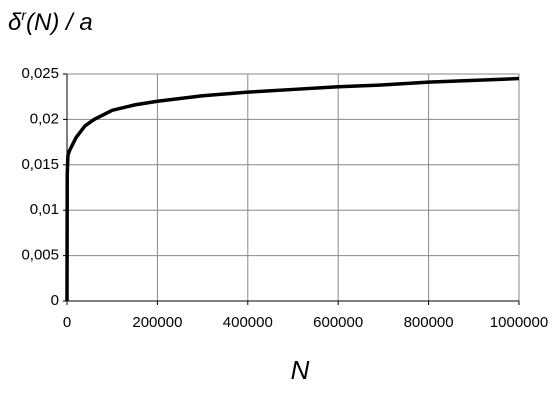 This screenshot has height=397, width=554. Describe the element at coordinates (300, 370) in the screenshot. I see `x-axis-label: N` at that location.